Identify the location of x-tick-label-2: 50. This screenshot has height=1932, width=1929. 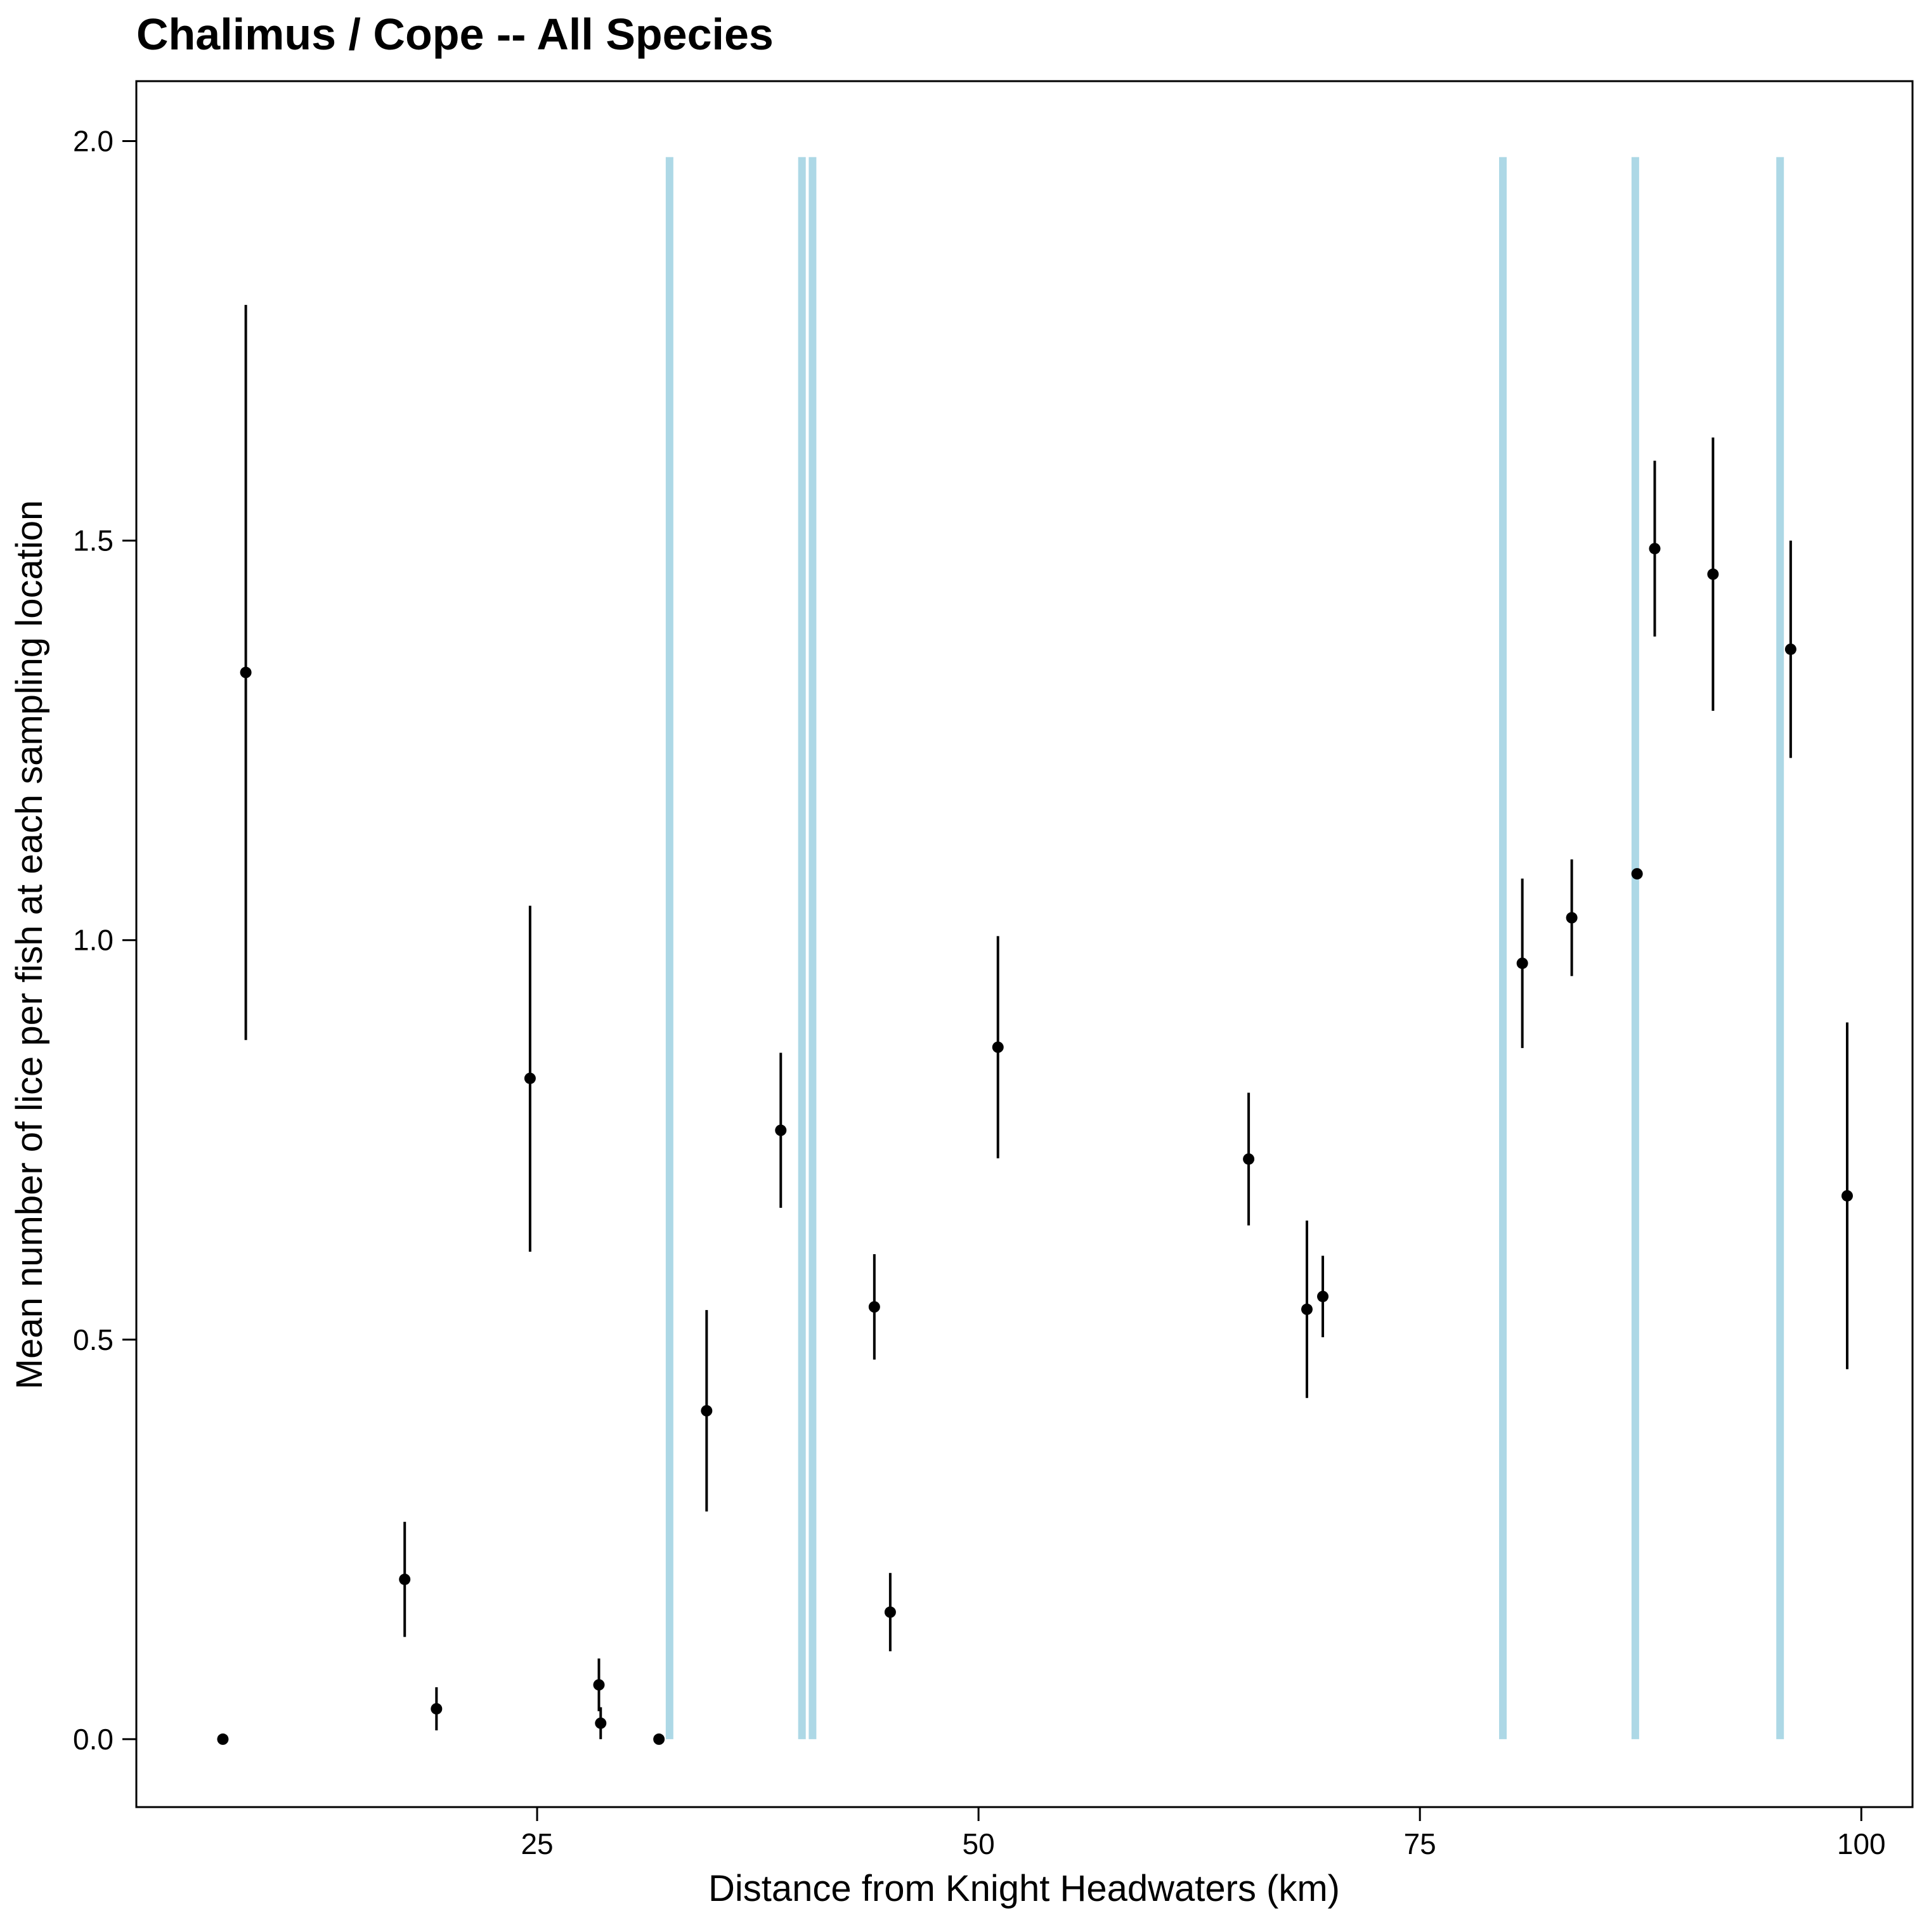
(979, 1843).